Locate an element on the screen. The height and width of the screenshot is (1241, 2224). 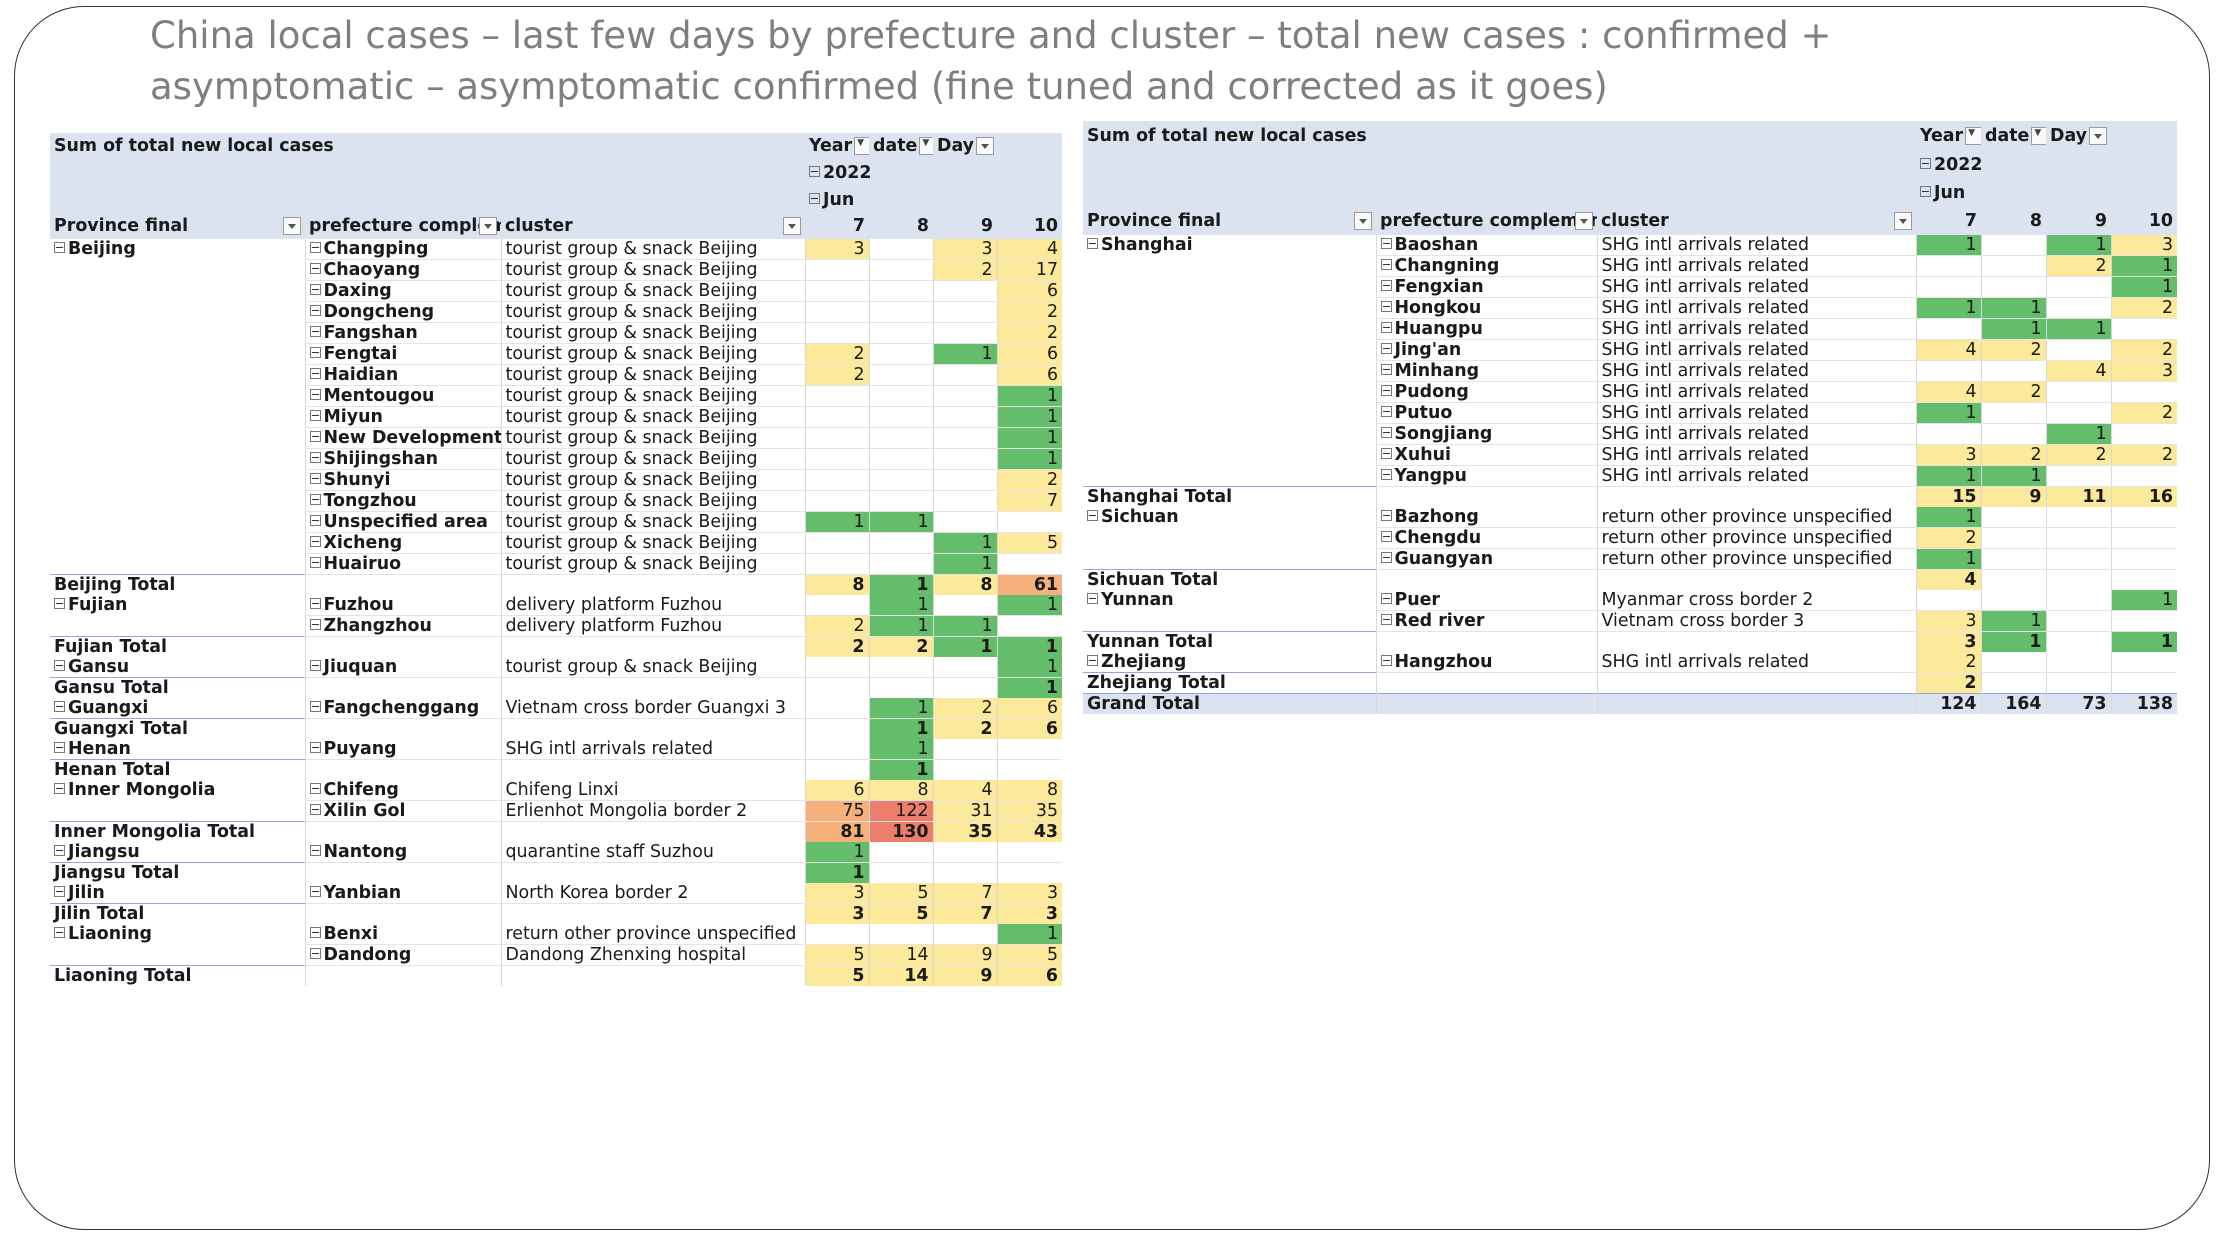
year-header: 2022 is located at coordinates (2047, 165).